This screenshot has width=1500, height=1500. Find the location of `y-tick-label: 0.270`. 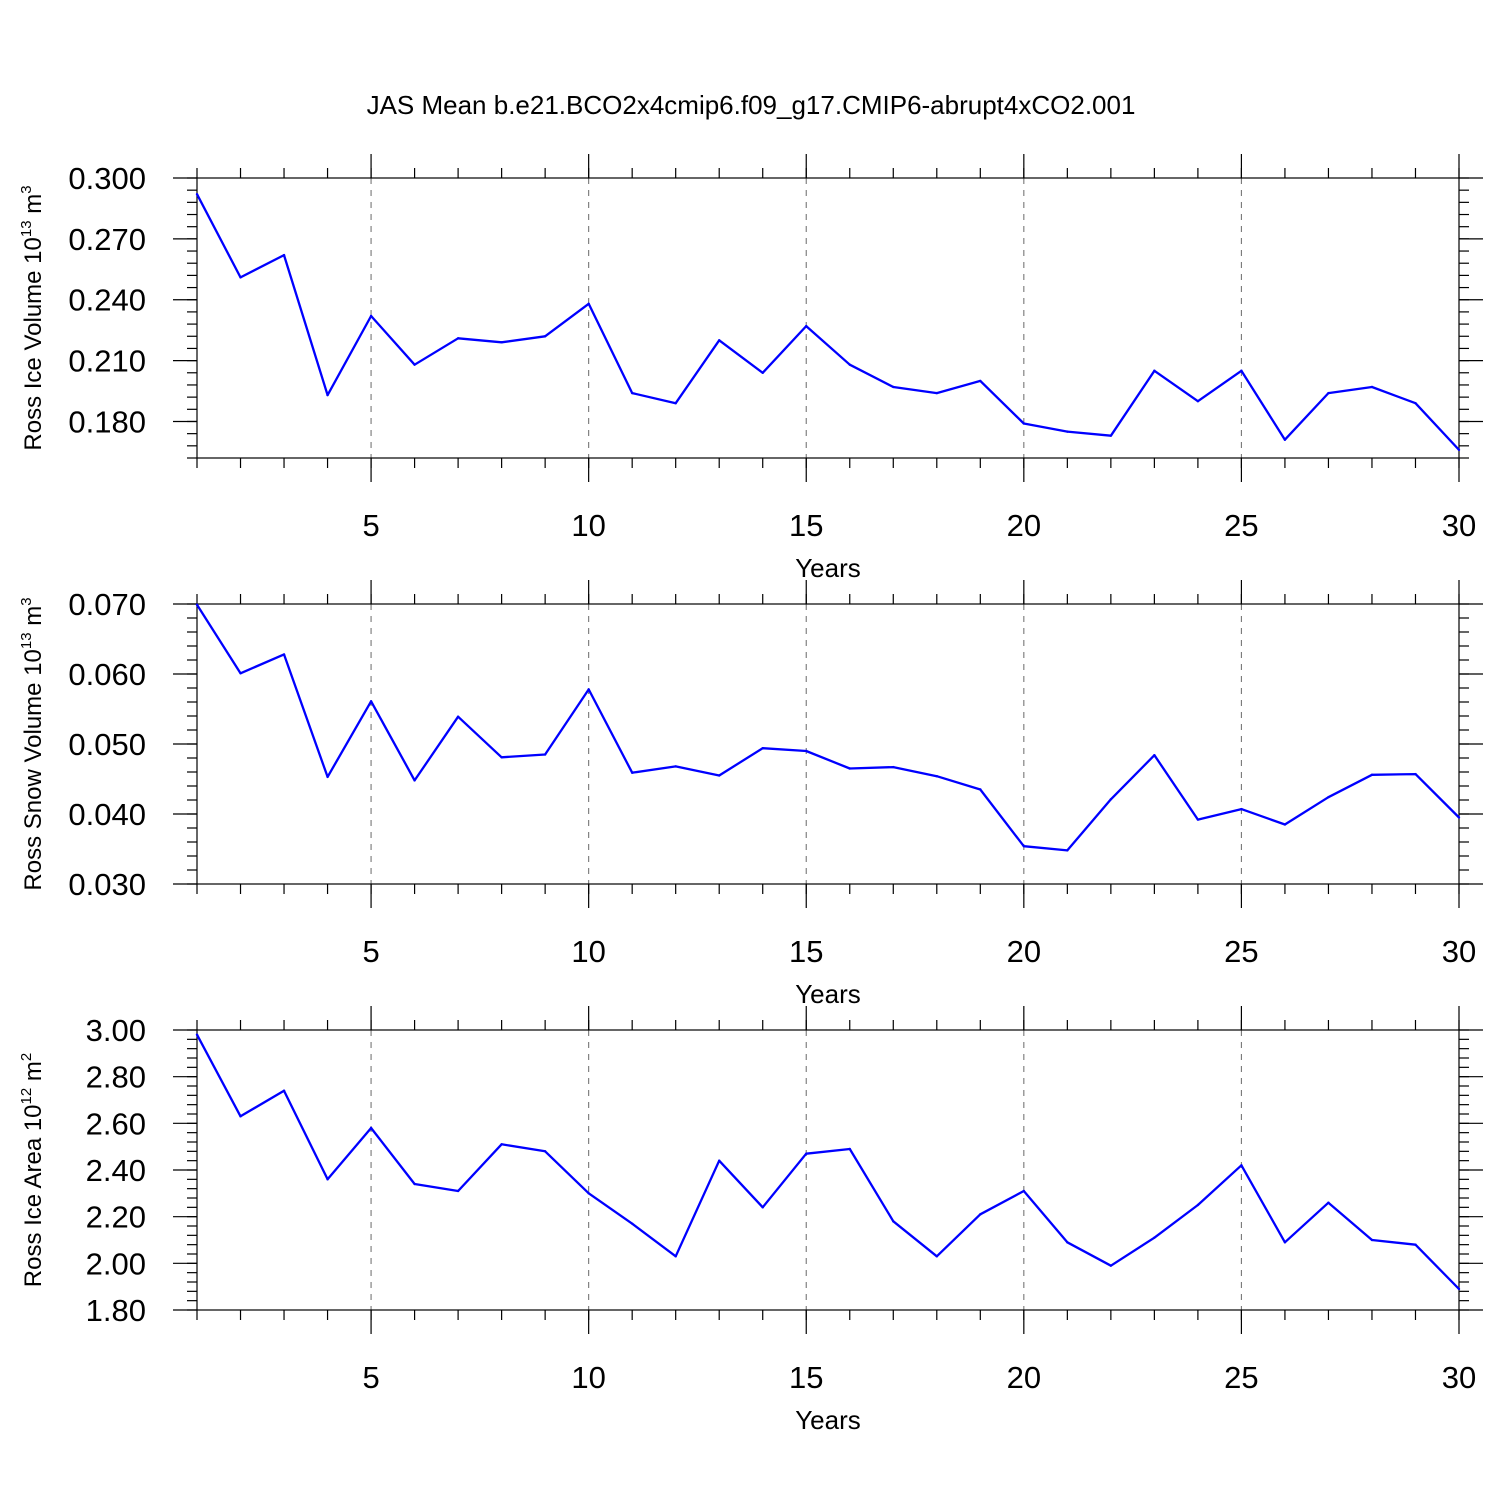

y-tick-label: 0.270 is located at coordinates (107, 239).